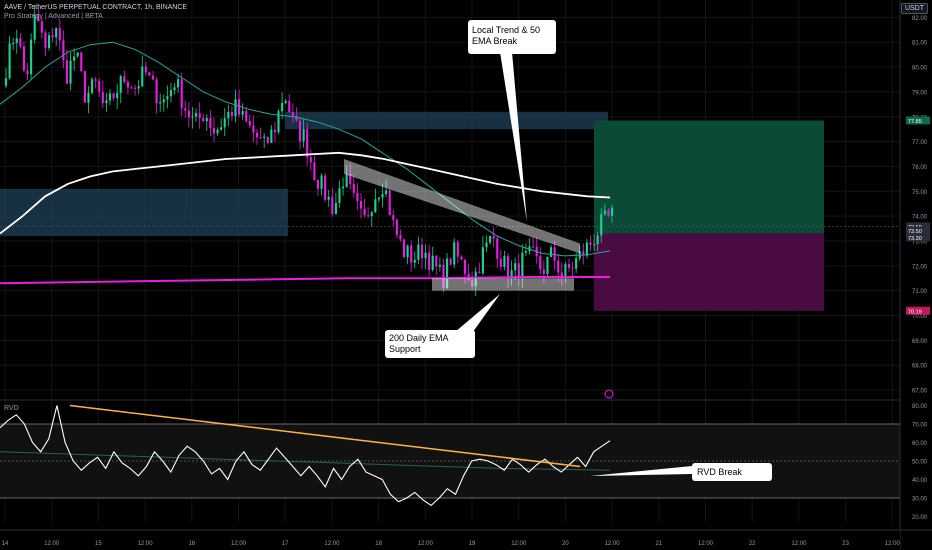  Describe the element at coordinates (920, 317) in the screenshot. I see `y-tick-label: 70.00` at that location.